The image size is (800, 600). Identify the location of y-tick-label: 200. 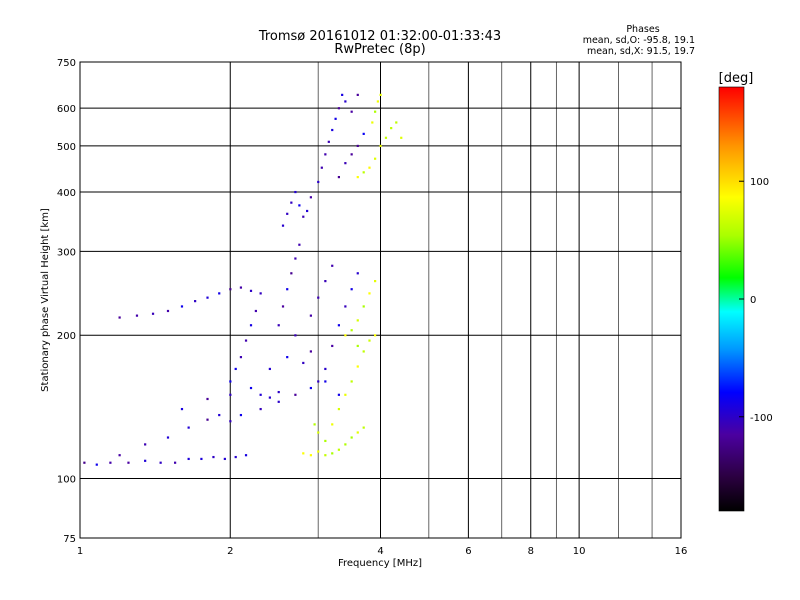
(66, 336).